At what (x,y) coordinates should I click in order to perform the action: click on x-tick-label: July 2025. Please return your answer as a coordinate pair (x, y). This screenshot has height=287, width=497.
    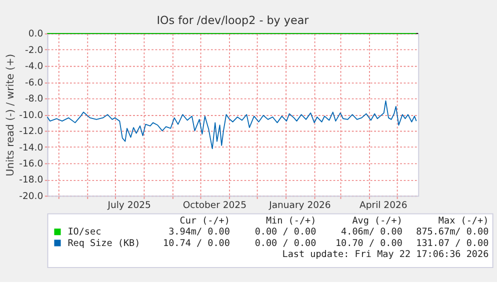
    Looking at the image, I should click on (129, 206).